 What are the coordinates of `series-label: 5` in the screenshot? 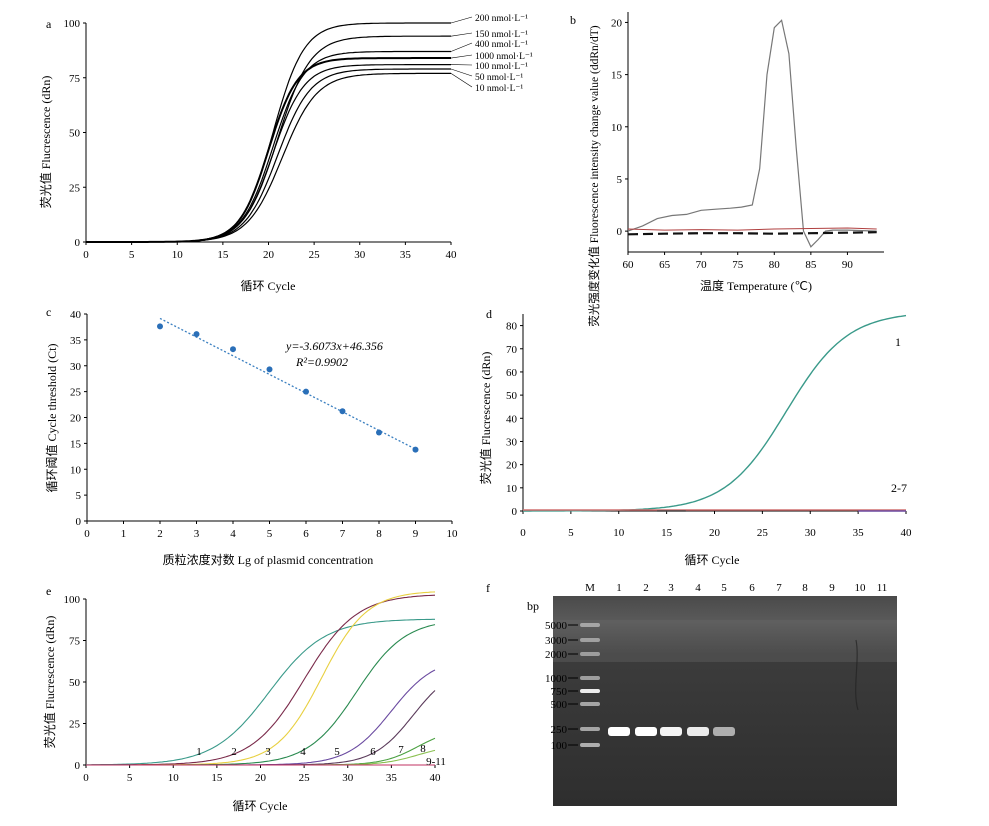 It's located at (337, 752).